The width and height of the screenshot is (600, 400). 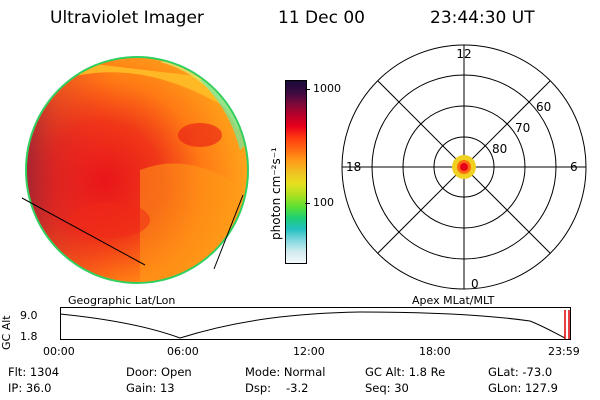 What do you see at coordinates (435, 351) in the screenshot?
I see `track-x-tick-1800: 18:00` at bounding box center [435, 351].